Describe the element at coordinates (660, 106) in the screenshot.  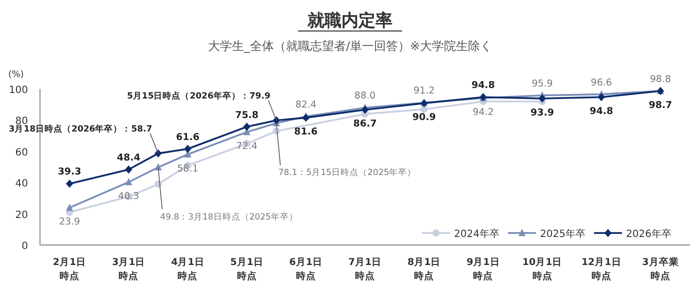
I see `data-label: 98.7` at that location.